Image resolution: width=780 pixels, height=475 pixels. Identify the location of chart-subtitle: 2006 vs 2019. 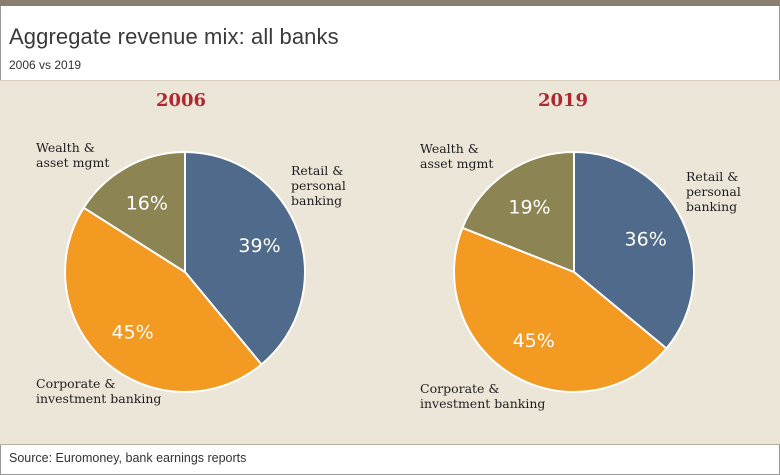
(45, 65).